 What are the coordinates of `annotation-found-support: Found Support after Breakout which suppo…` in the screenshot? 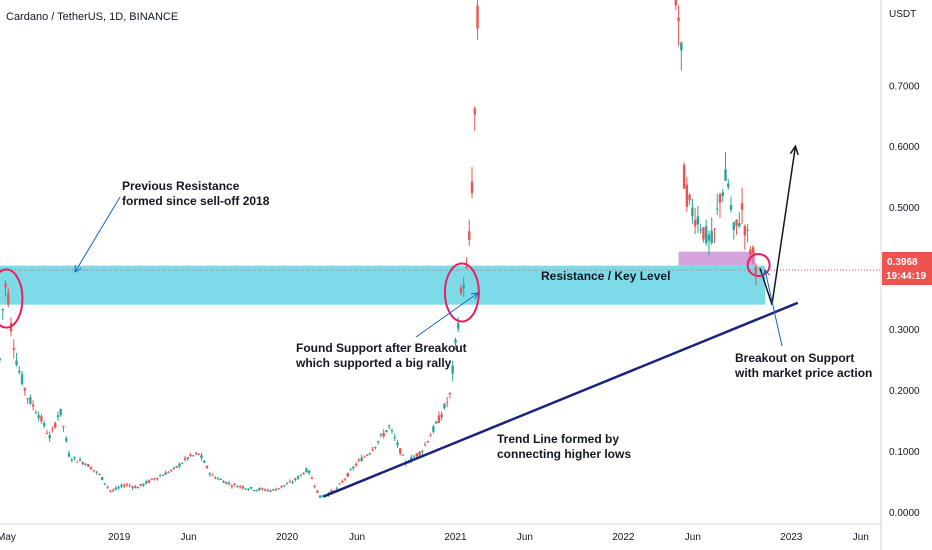 It's located at (381, 355).